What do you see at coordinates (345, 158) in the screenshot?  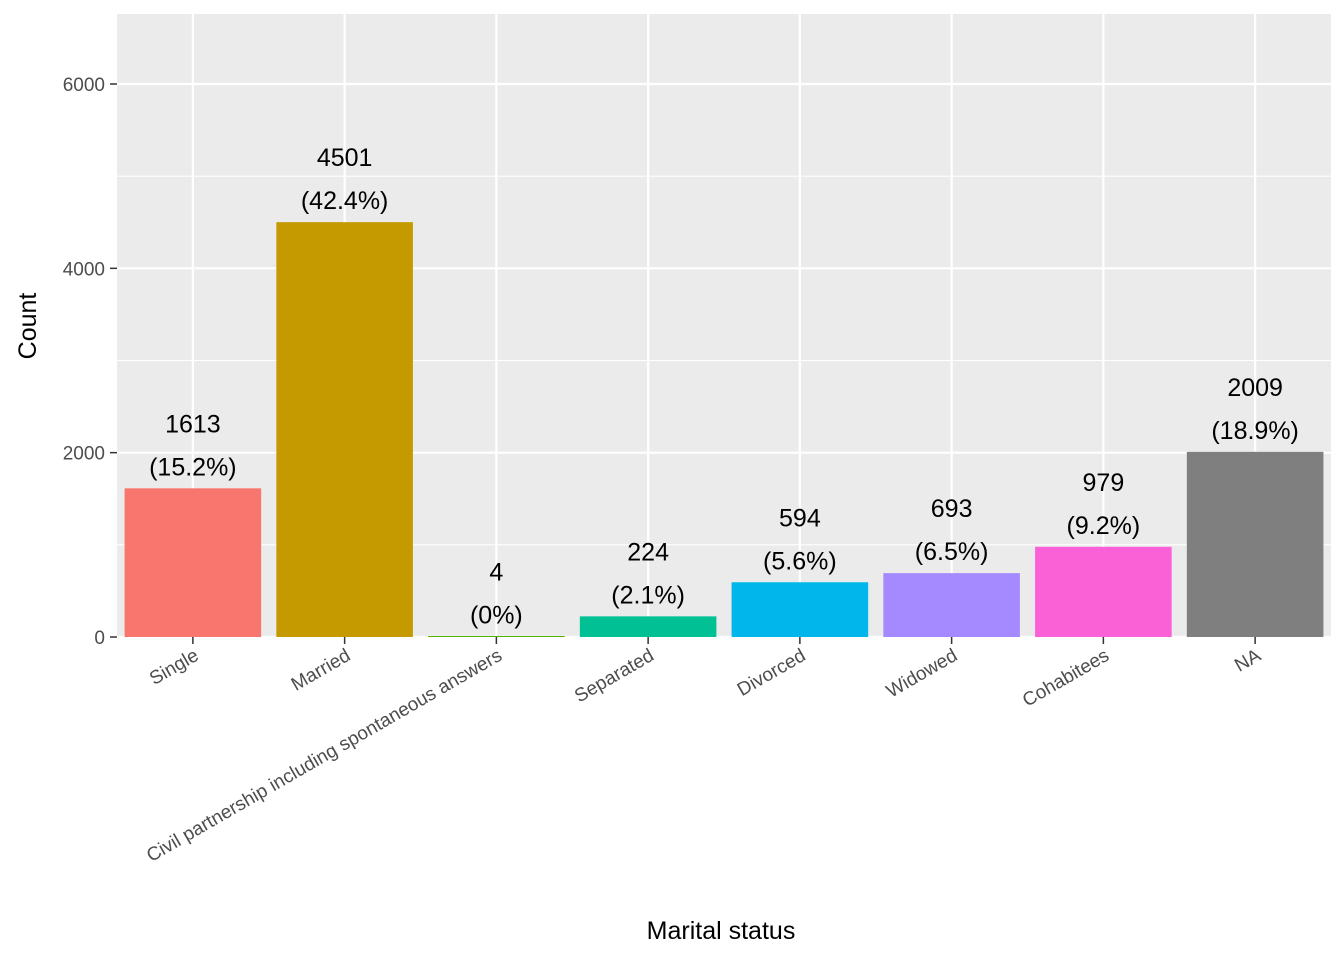 I see `bar-value-label: 4501` at bounding box center [345, 158].